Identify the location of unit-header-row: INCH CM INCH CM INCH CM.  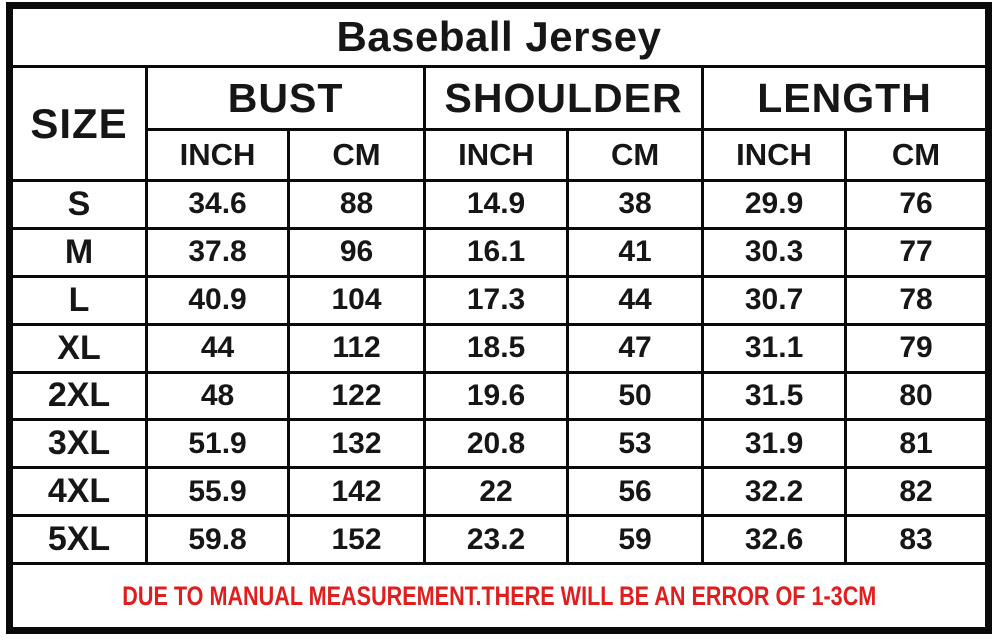
(500, 155).